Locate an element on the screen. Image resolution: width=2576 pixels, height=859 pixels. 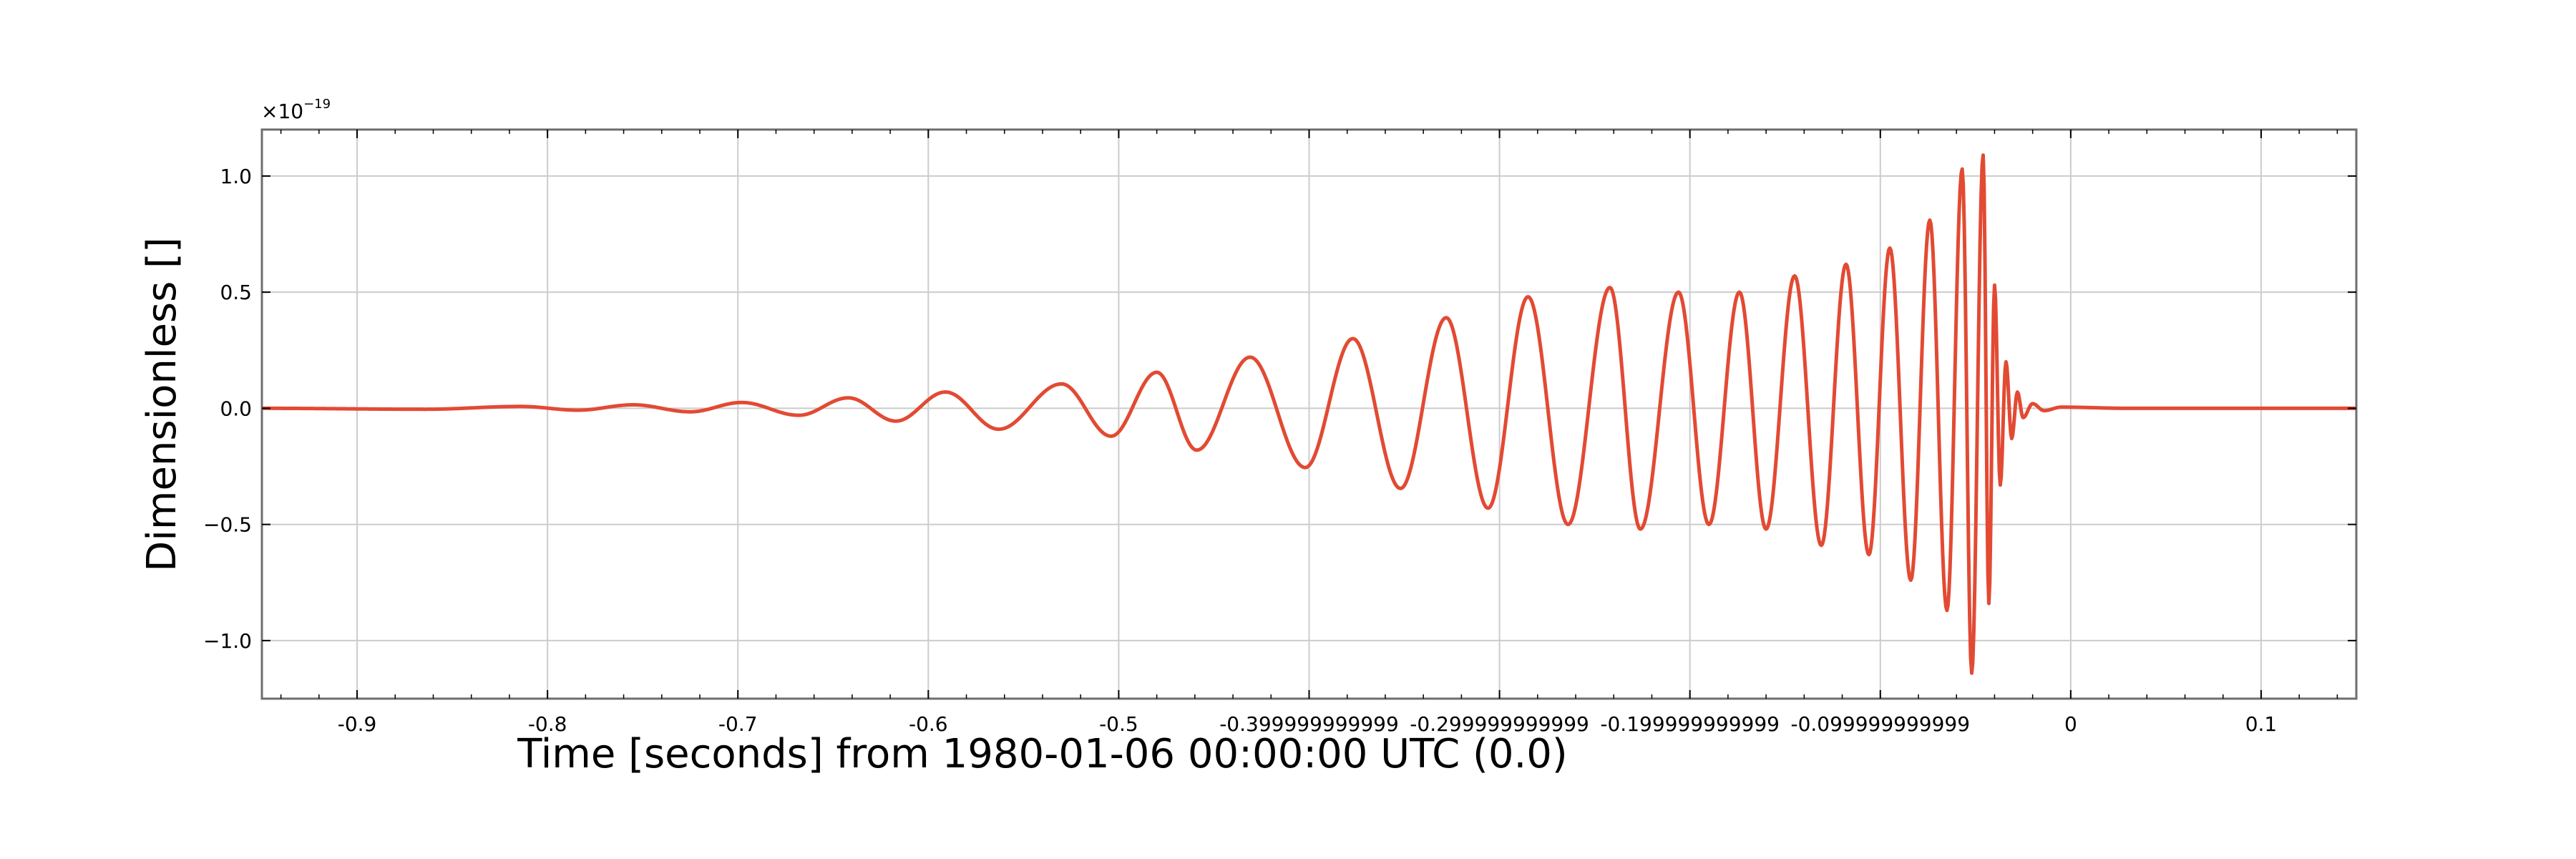
x-tick-label: -0.8 is located at coordinates (547, 724).